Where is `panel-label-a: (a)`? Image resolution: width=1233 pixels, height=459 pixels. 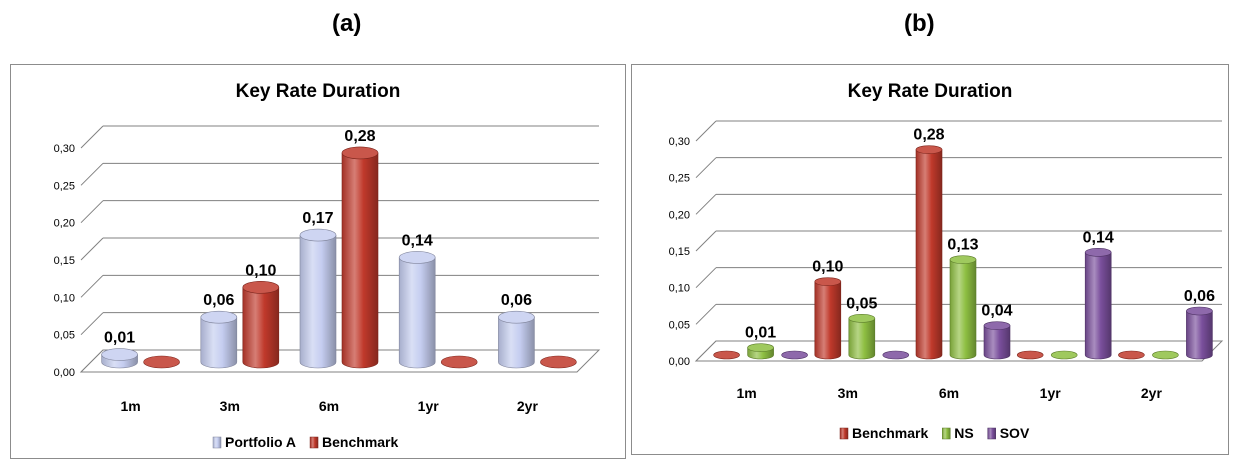 panel-label-a: (a) is located at coordinates (347, 23).